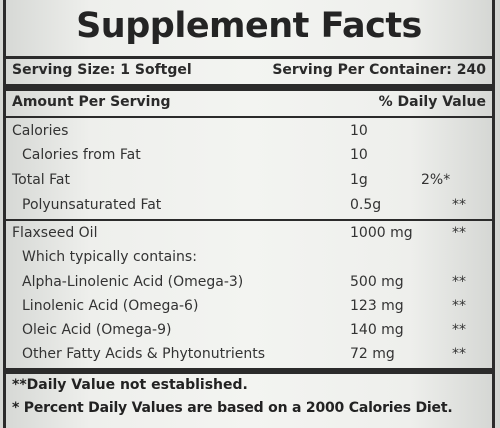 This screenshot has height=428, width=500. I want to click on row-alpha-linolenic-dv: **, so click(459, 282).